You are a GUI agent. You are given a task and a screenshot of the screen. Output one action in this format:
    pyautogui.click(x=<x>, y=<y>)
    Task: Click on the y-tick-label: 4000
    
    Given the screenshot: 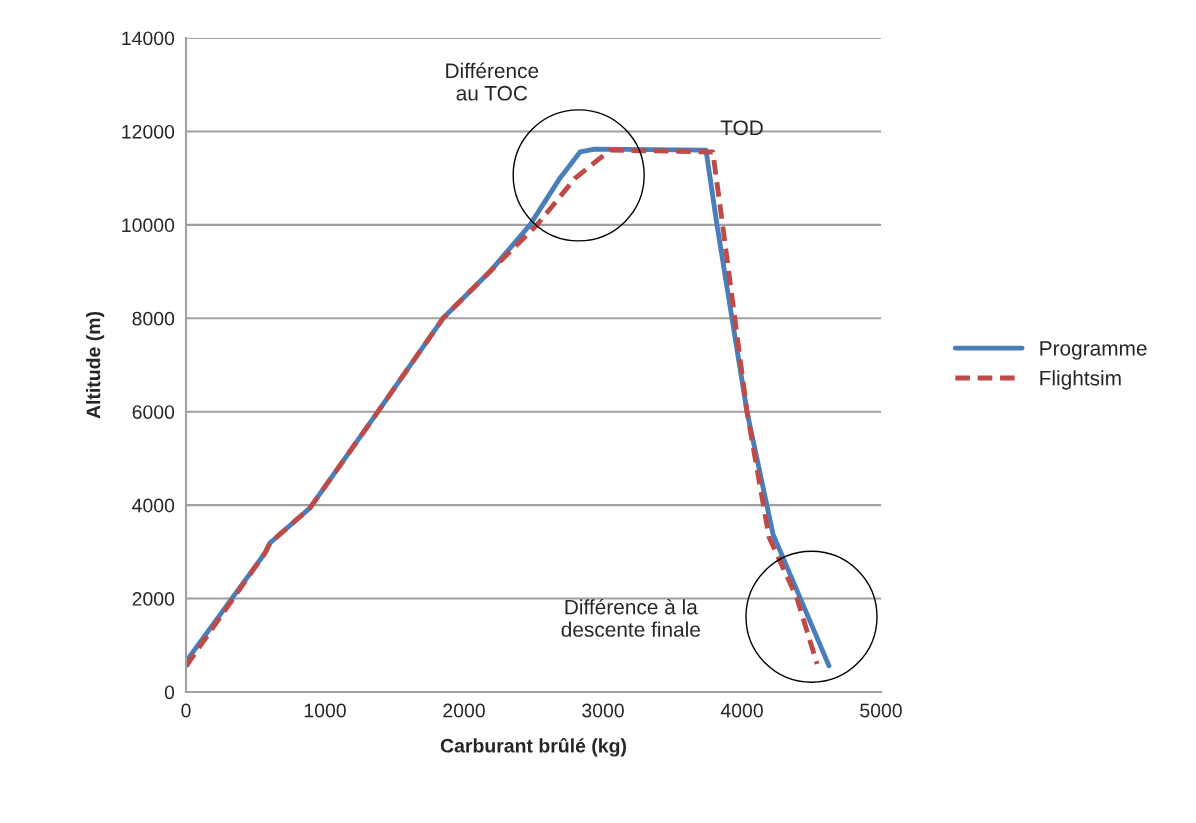 What is the action you would take?
    pyautogui.click(x=153, y=505)
    